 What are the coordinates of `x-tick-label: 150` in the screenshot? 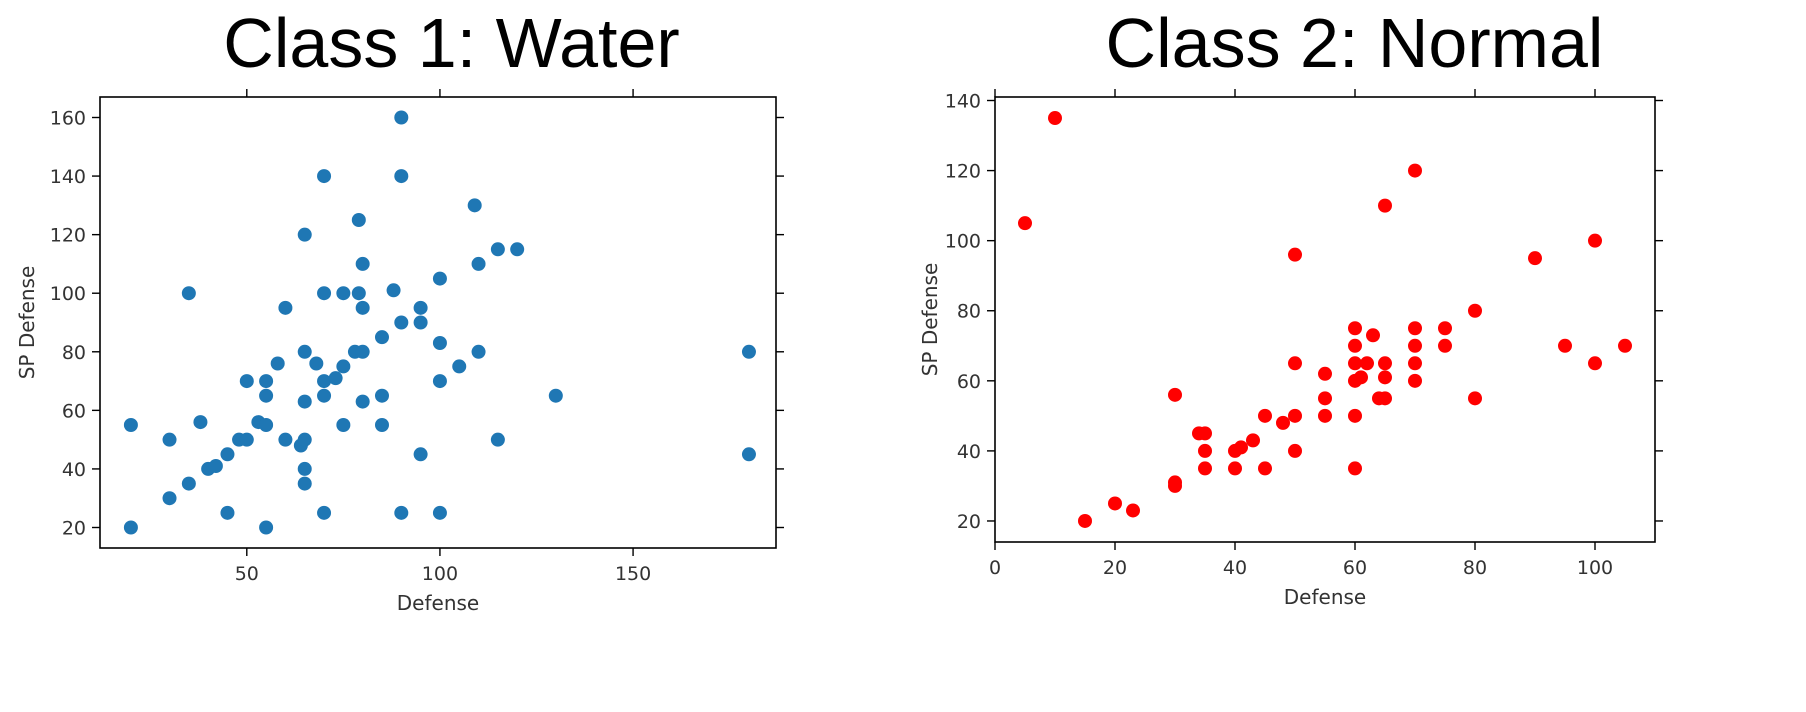 It's located at (633, 574).